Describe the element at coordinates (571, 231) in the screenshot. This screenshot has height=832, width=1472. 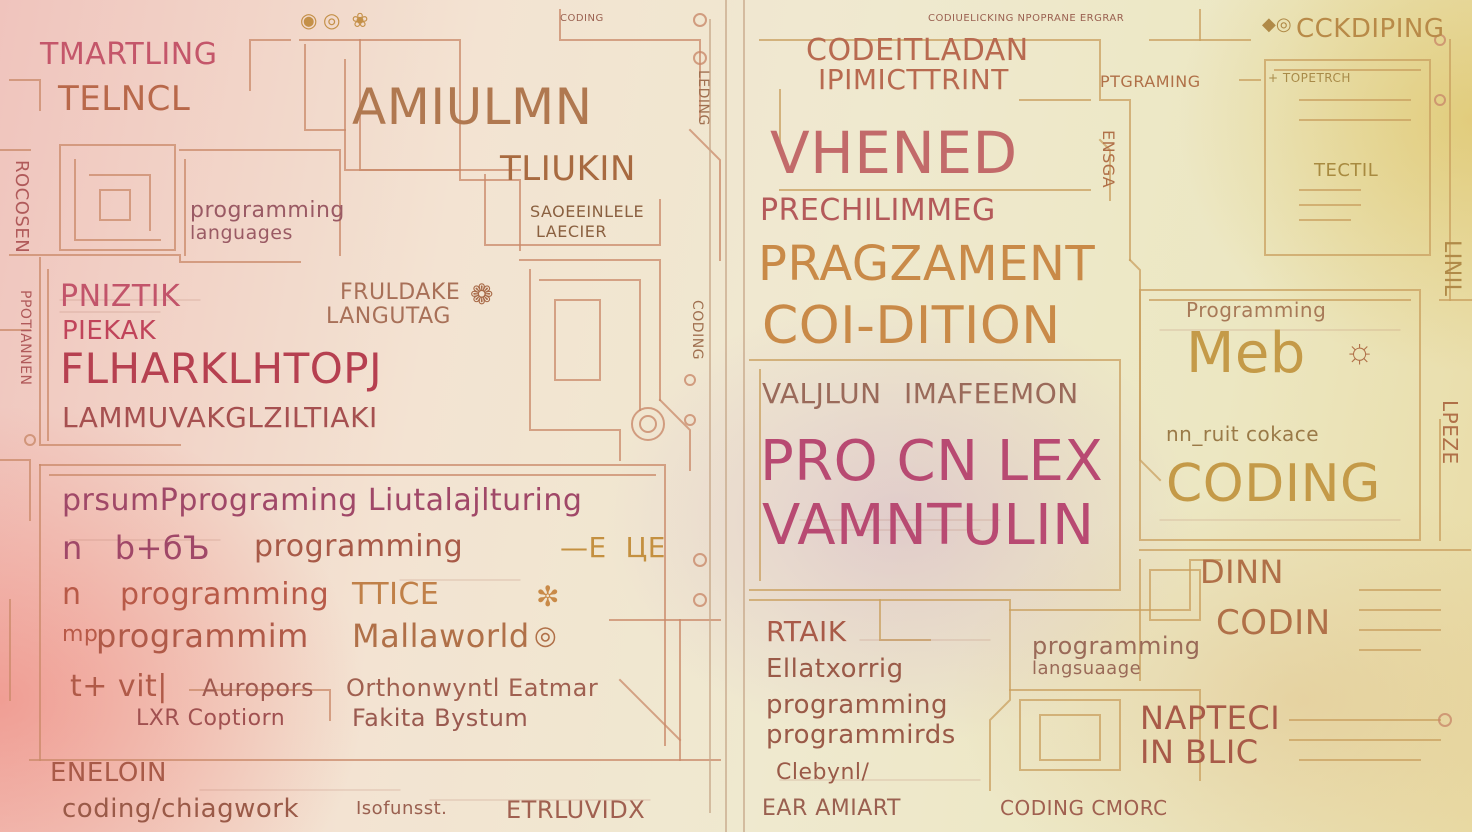
I see `label-laecier: LAECIER` at that location.